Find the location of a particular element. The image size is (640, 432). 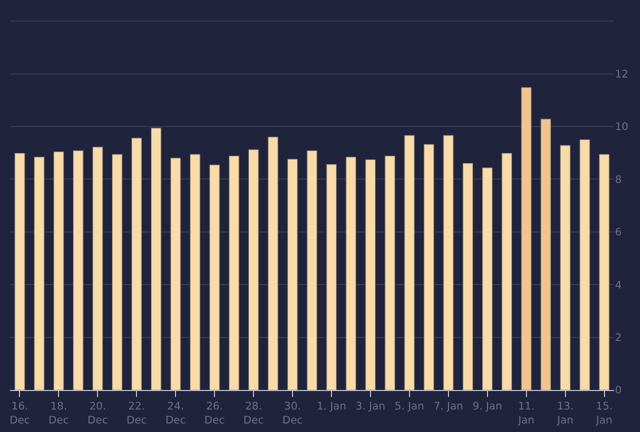

x-tick-label: 18. Dec is located at coordinates (59, 413).